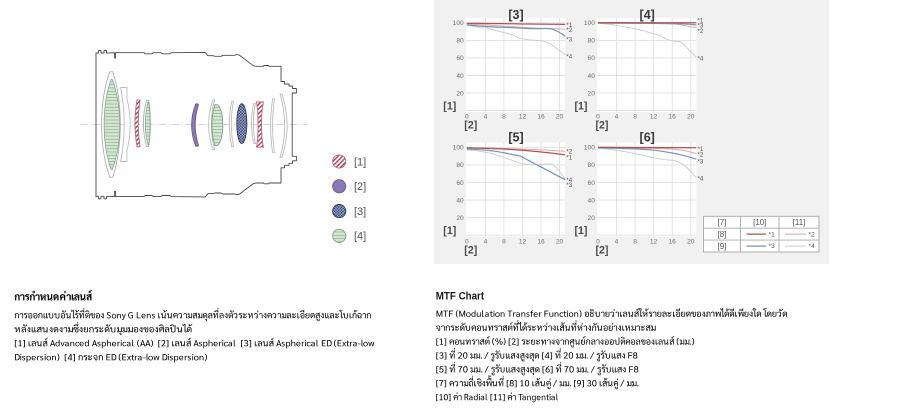  I want to click on svg-text: [8], so click(722, 234).